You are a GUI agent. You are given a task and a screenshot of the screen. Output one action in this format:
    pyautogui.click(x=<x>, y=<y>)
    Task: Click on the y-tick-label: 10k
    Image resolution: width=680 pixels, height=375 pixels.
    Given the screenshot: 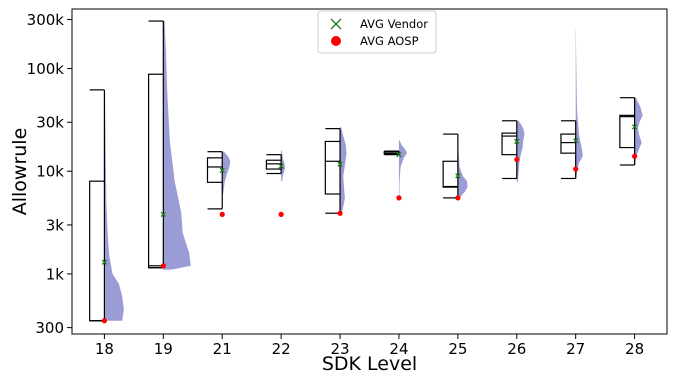 What is the action you would take?
    pyautogui.click(x=50, y=172)
    